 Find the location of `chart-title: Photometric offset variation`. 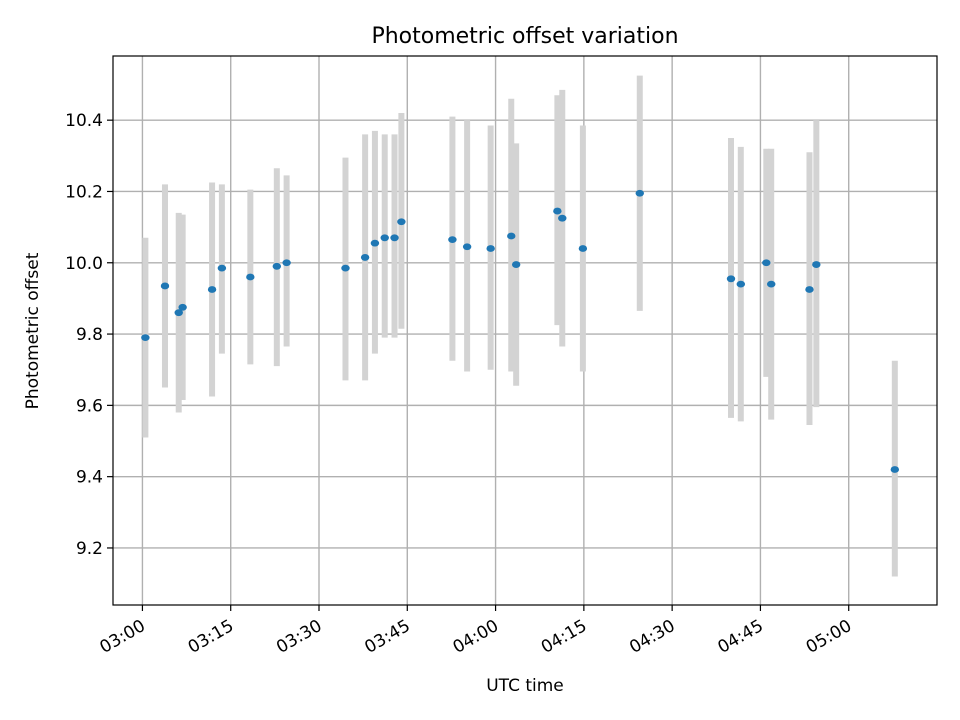

chart-title: Photometric offset variation is located at coordinates (524, 36).